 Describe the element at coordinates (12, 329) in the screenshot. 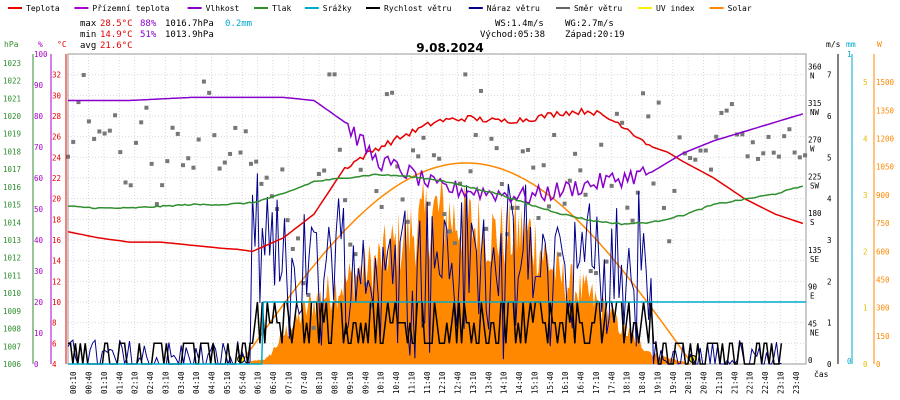

I see `hpa-tick-label: 1008` at that location.